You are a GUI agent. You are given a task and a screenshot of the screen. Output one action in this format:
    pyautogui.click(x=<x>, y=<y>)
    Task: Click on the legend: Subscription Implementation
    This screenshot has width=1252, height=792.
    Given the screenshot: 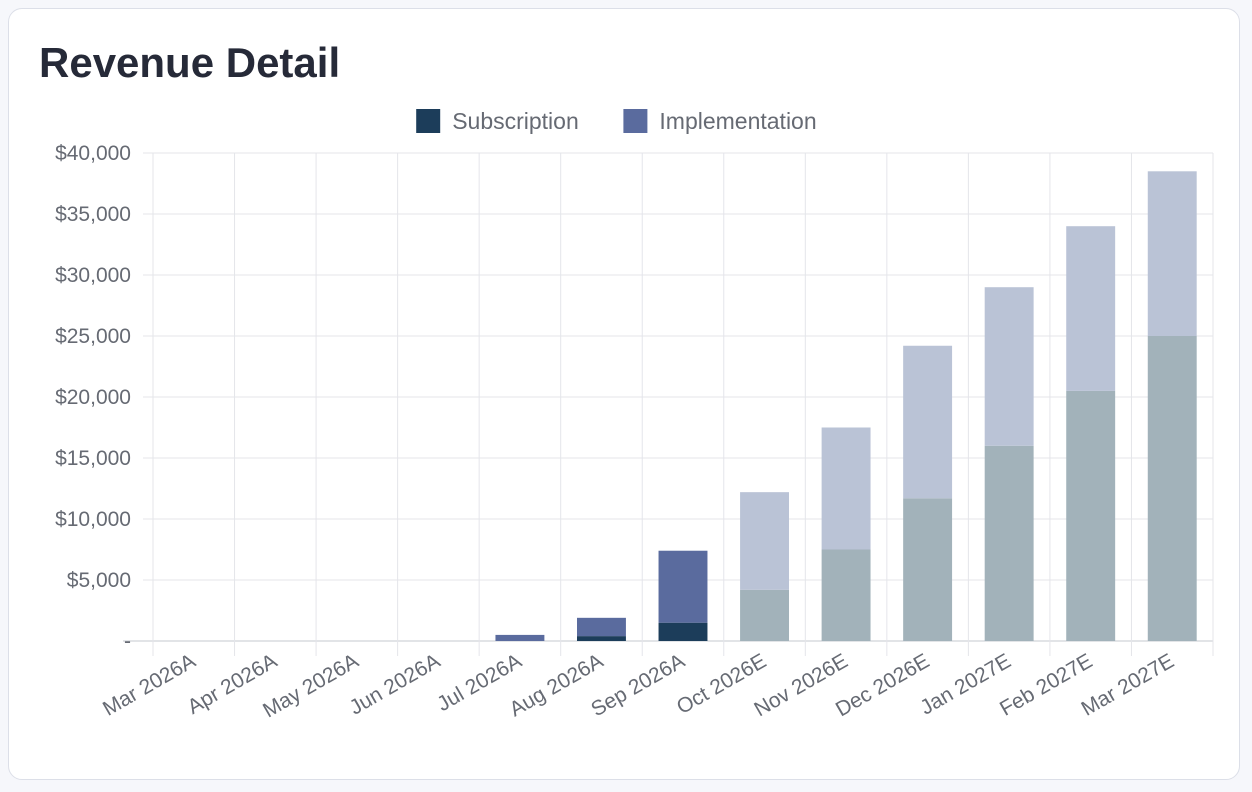 What is the action you would take?
    pyautogui.click(x=616, y=121)
    